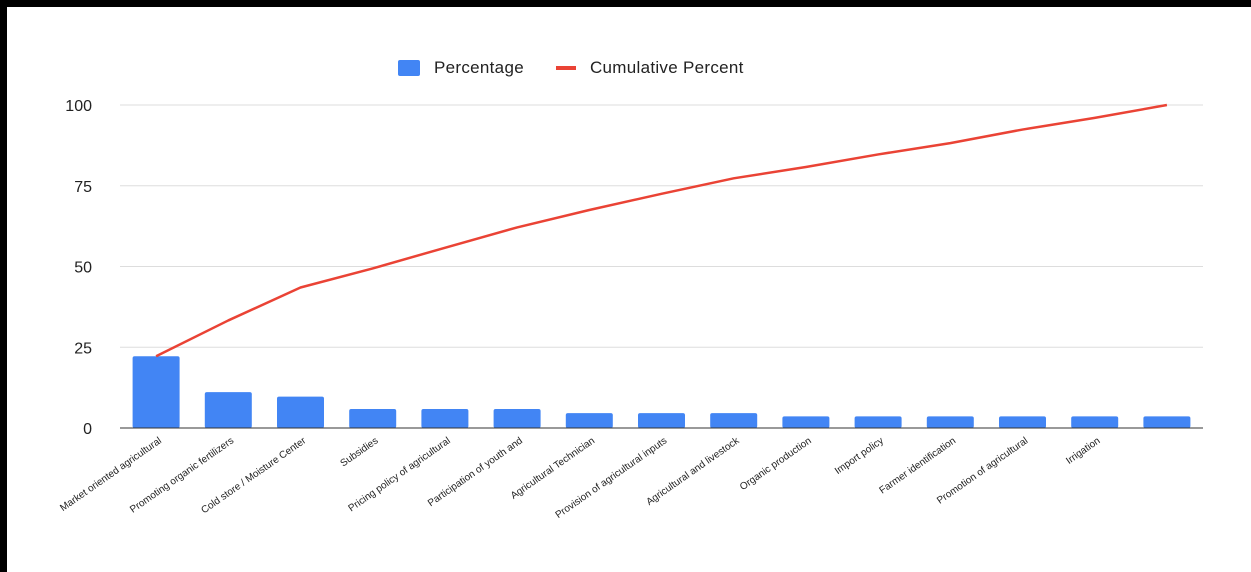 The width and height of the screenshot is (1251, 572). Describe the element at coordinates (87, 429) in the screenshot. I see `y-tick-label: 0` at that location.